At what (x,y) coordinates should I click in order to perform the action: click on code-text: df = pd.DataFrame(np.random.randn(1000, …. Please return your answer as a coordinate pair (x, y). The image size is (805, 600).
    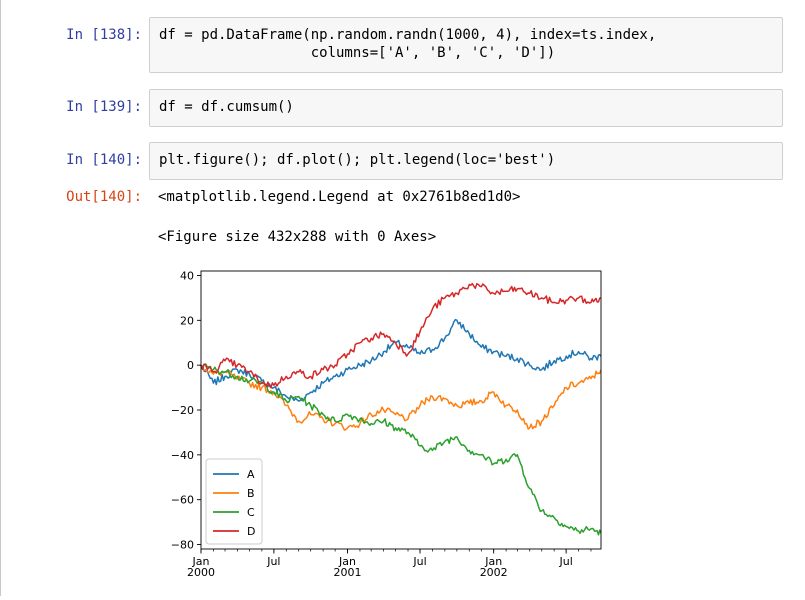
    Looking at the image, I should click on (408, 44).